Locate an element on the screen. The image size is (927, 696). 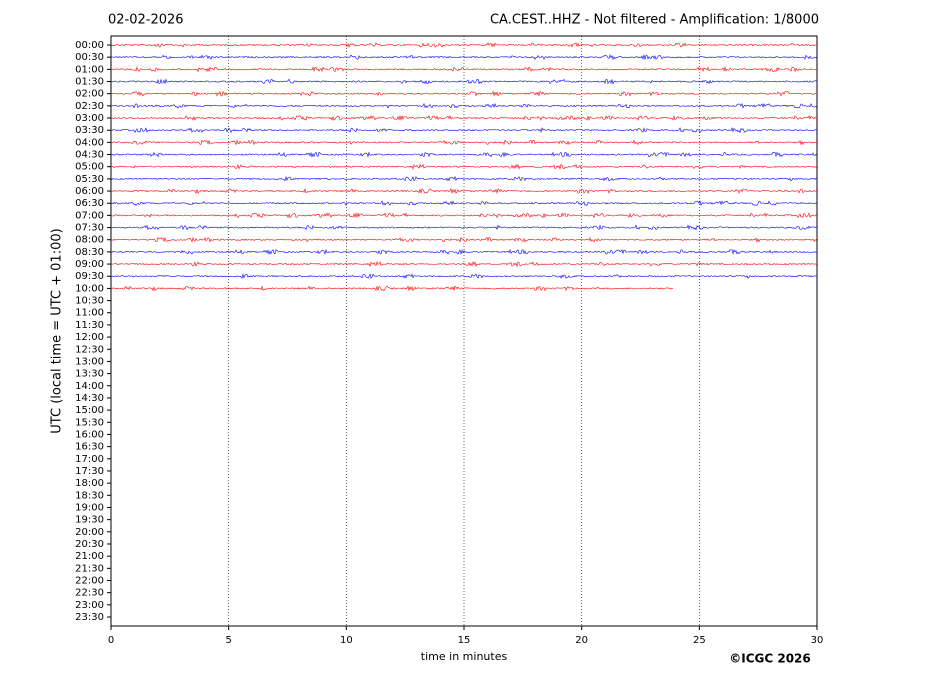
x-tick-label: 0 is located at coordinates (111, 640).